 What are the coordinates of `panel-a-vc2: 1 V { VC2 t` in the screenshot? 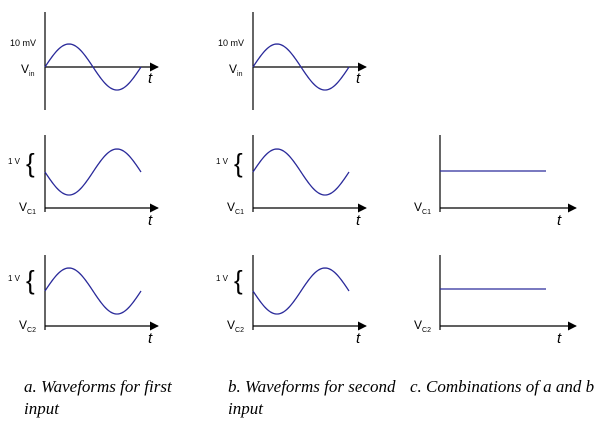 It's located at (83, 301).